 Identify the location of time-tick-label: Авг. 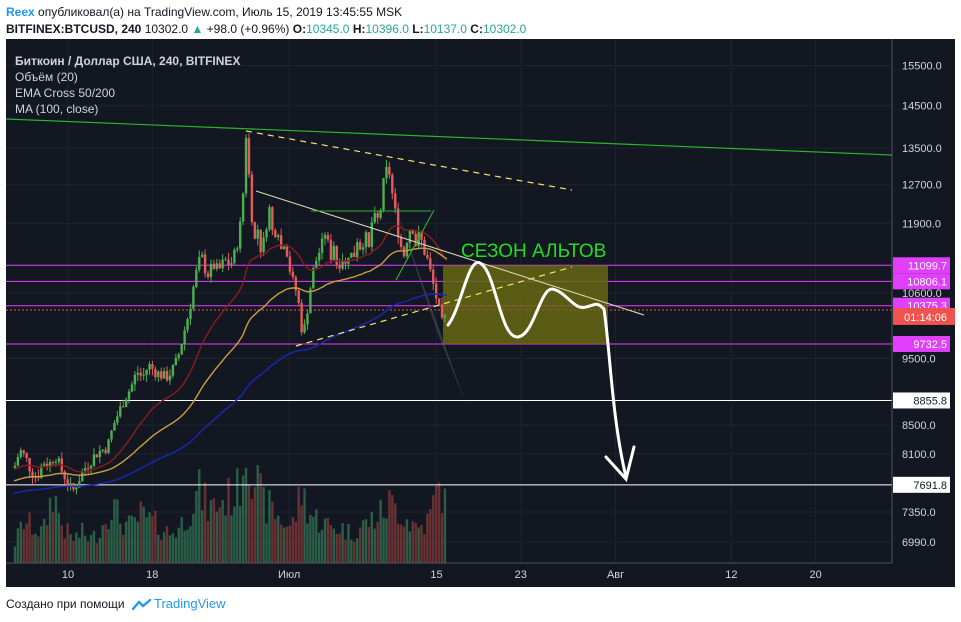
(615, 575).